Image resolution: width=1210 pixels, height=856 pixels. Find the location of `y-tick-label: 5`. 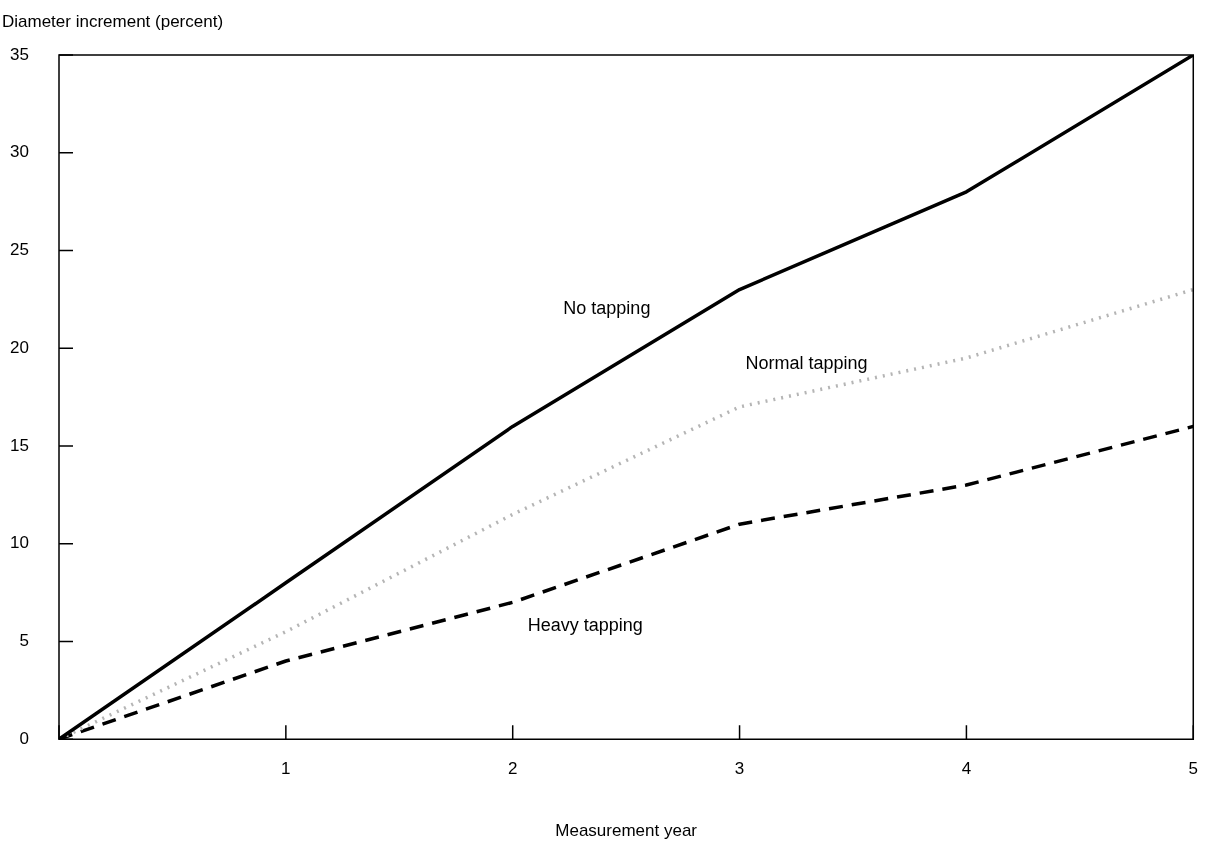

y-tick-label: 5 is located at coordinates (24, 641).